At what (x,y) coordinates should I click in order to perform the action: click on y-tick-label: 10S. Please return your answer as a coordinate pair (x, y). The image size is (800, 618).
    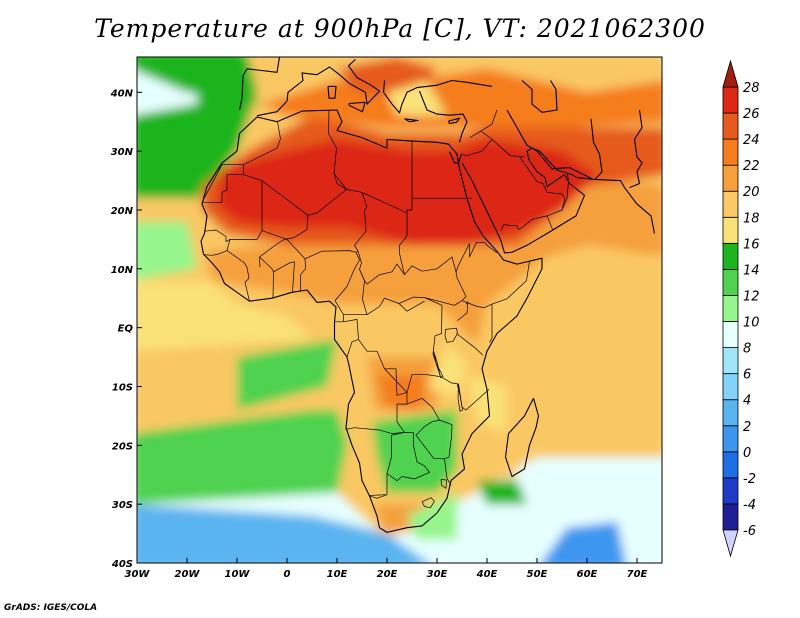
    Looking at the image, I should click on (122, 387).